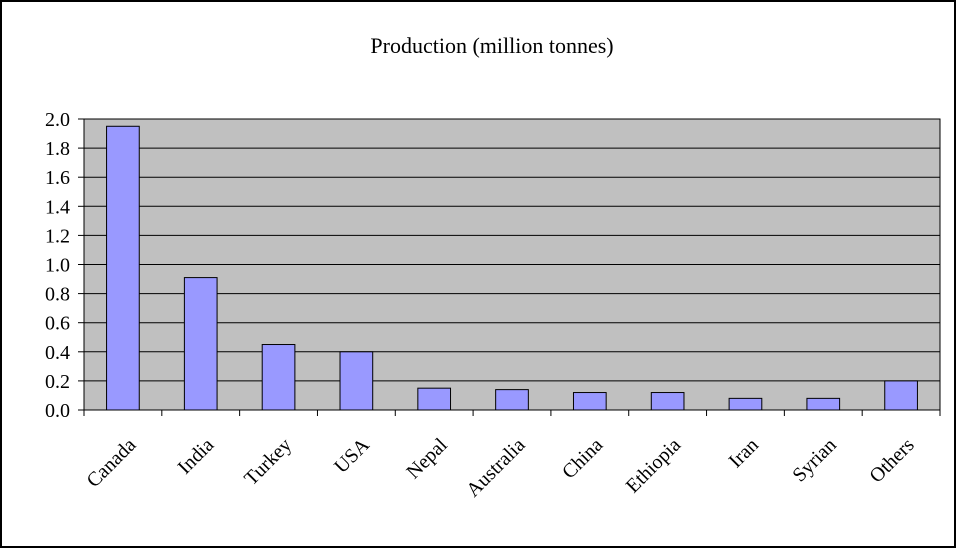 The width and height of the screenshot is (957, 548). Describe the element at coordinates (57, 295) in the screenshot. I see `y-tick-label: 0.8` at that location.